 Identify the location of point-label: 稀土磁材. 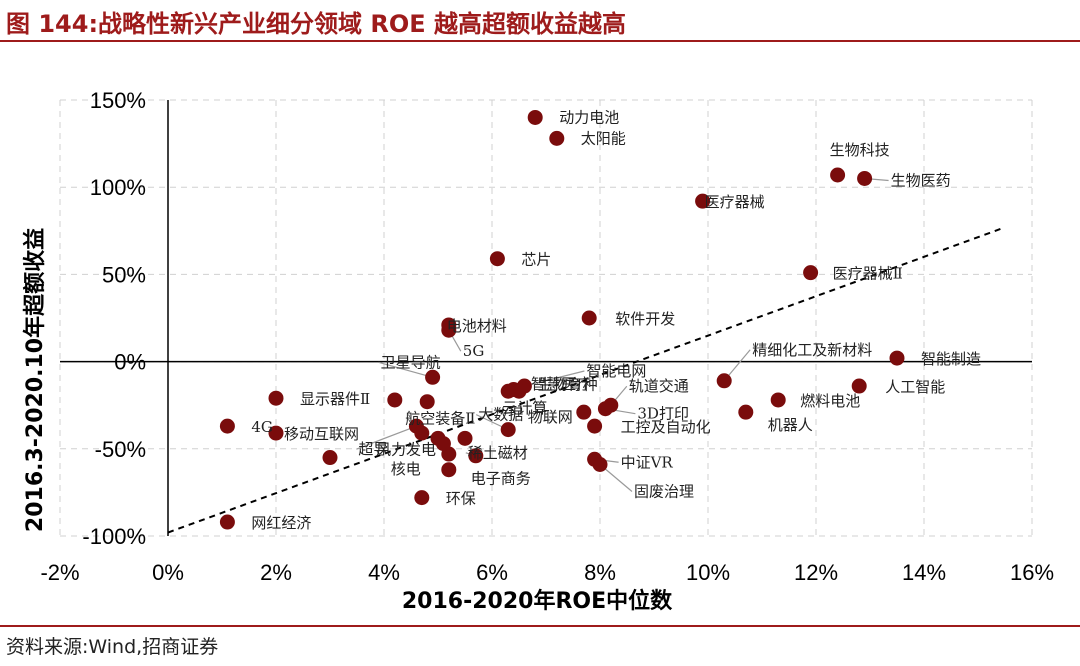
(498, 453).